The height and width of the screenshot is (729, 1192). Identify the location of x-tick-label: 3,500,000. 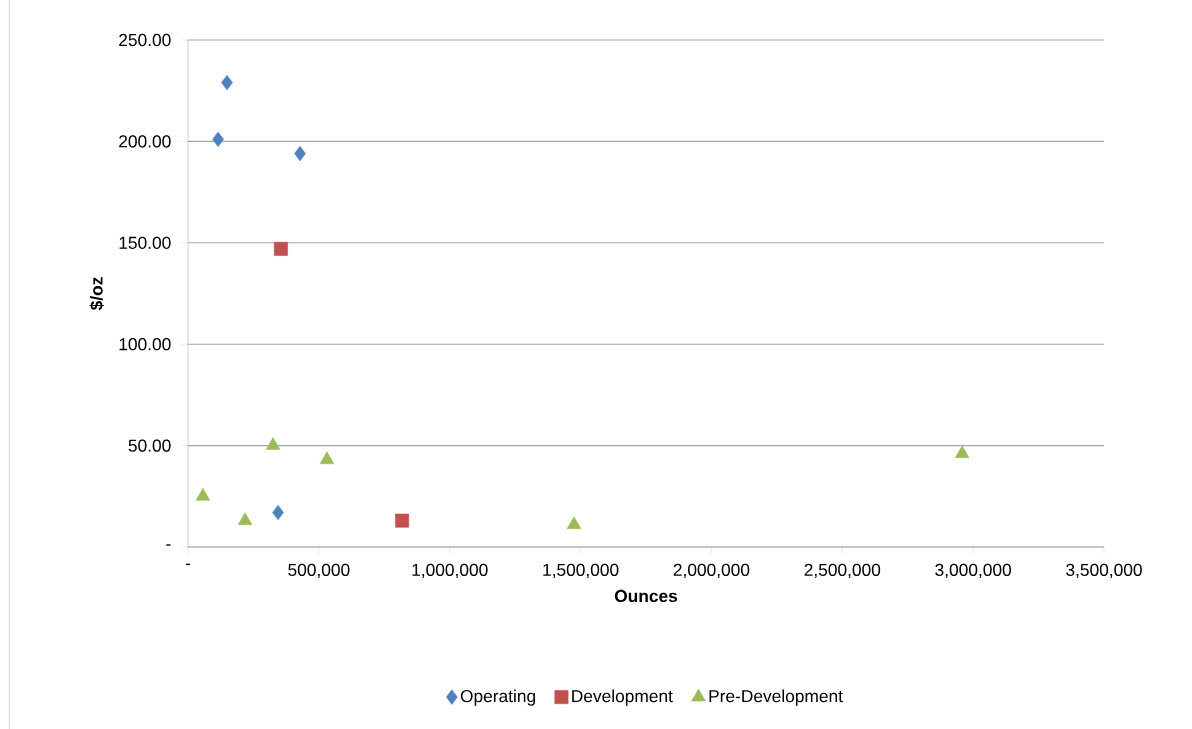
(1104, 571).